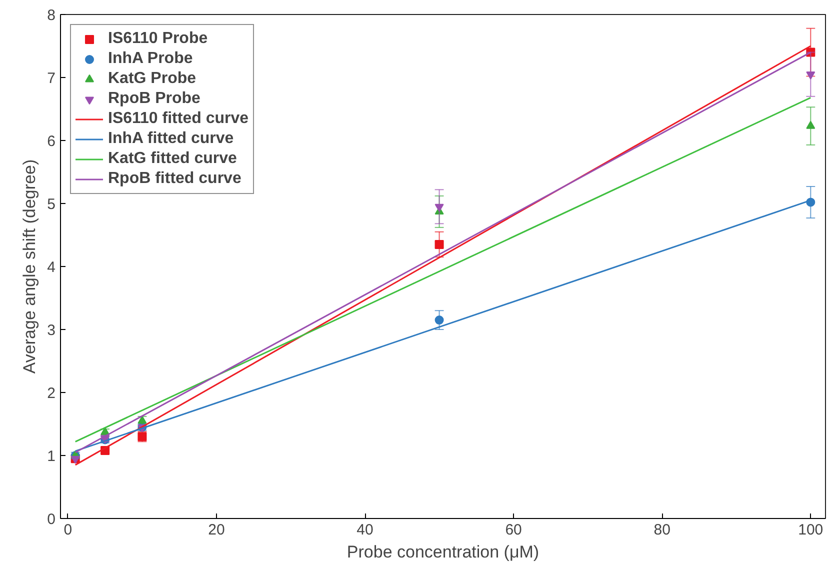  I want to click on y-tick-label: 5, so click(51, 204).